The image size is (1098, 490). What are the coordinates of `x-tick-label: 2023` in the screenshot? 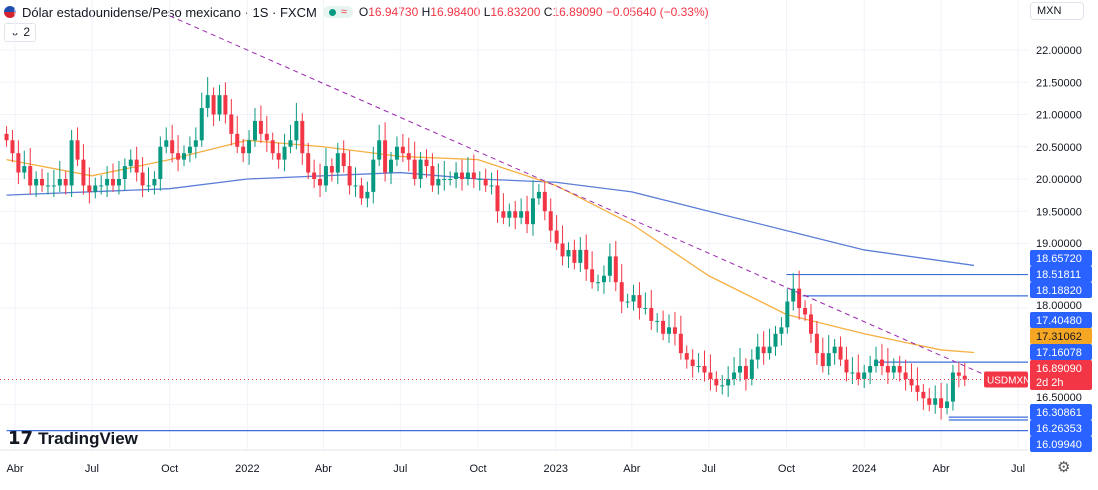 It's located at (556, 469).